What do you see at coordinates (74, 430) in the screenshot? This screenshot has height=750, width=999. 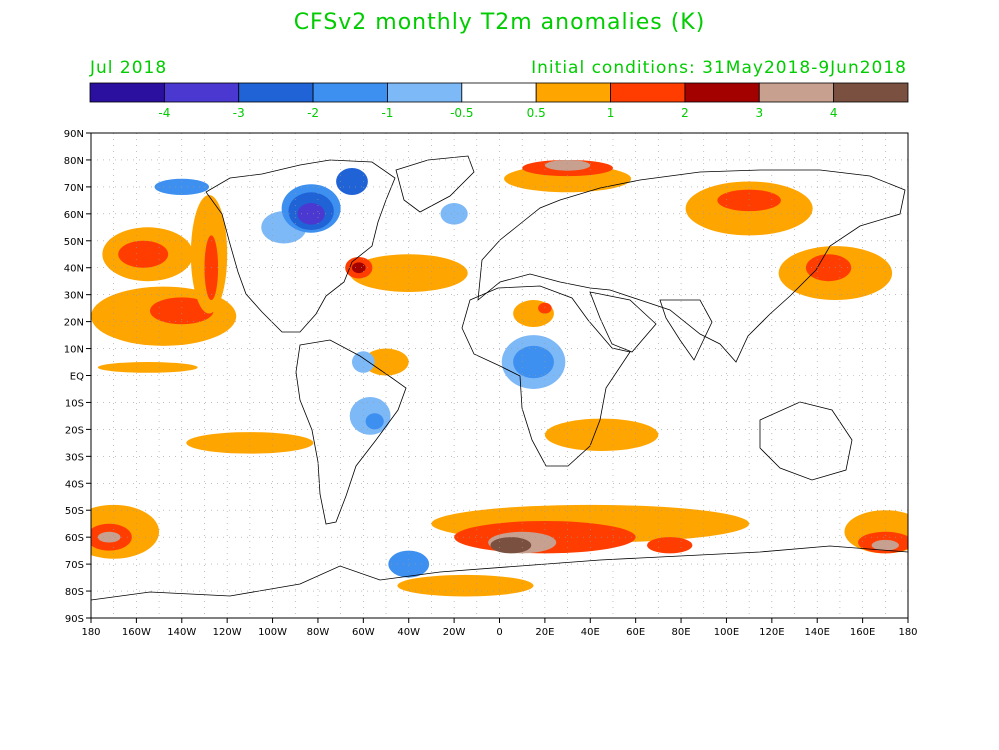 I see `lat-tick-label: 20S` at bounding box center [74, 430].